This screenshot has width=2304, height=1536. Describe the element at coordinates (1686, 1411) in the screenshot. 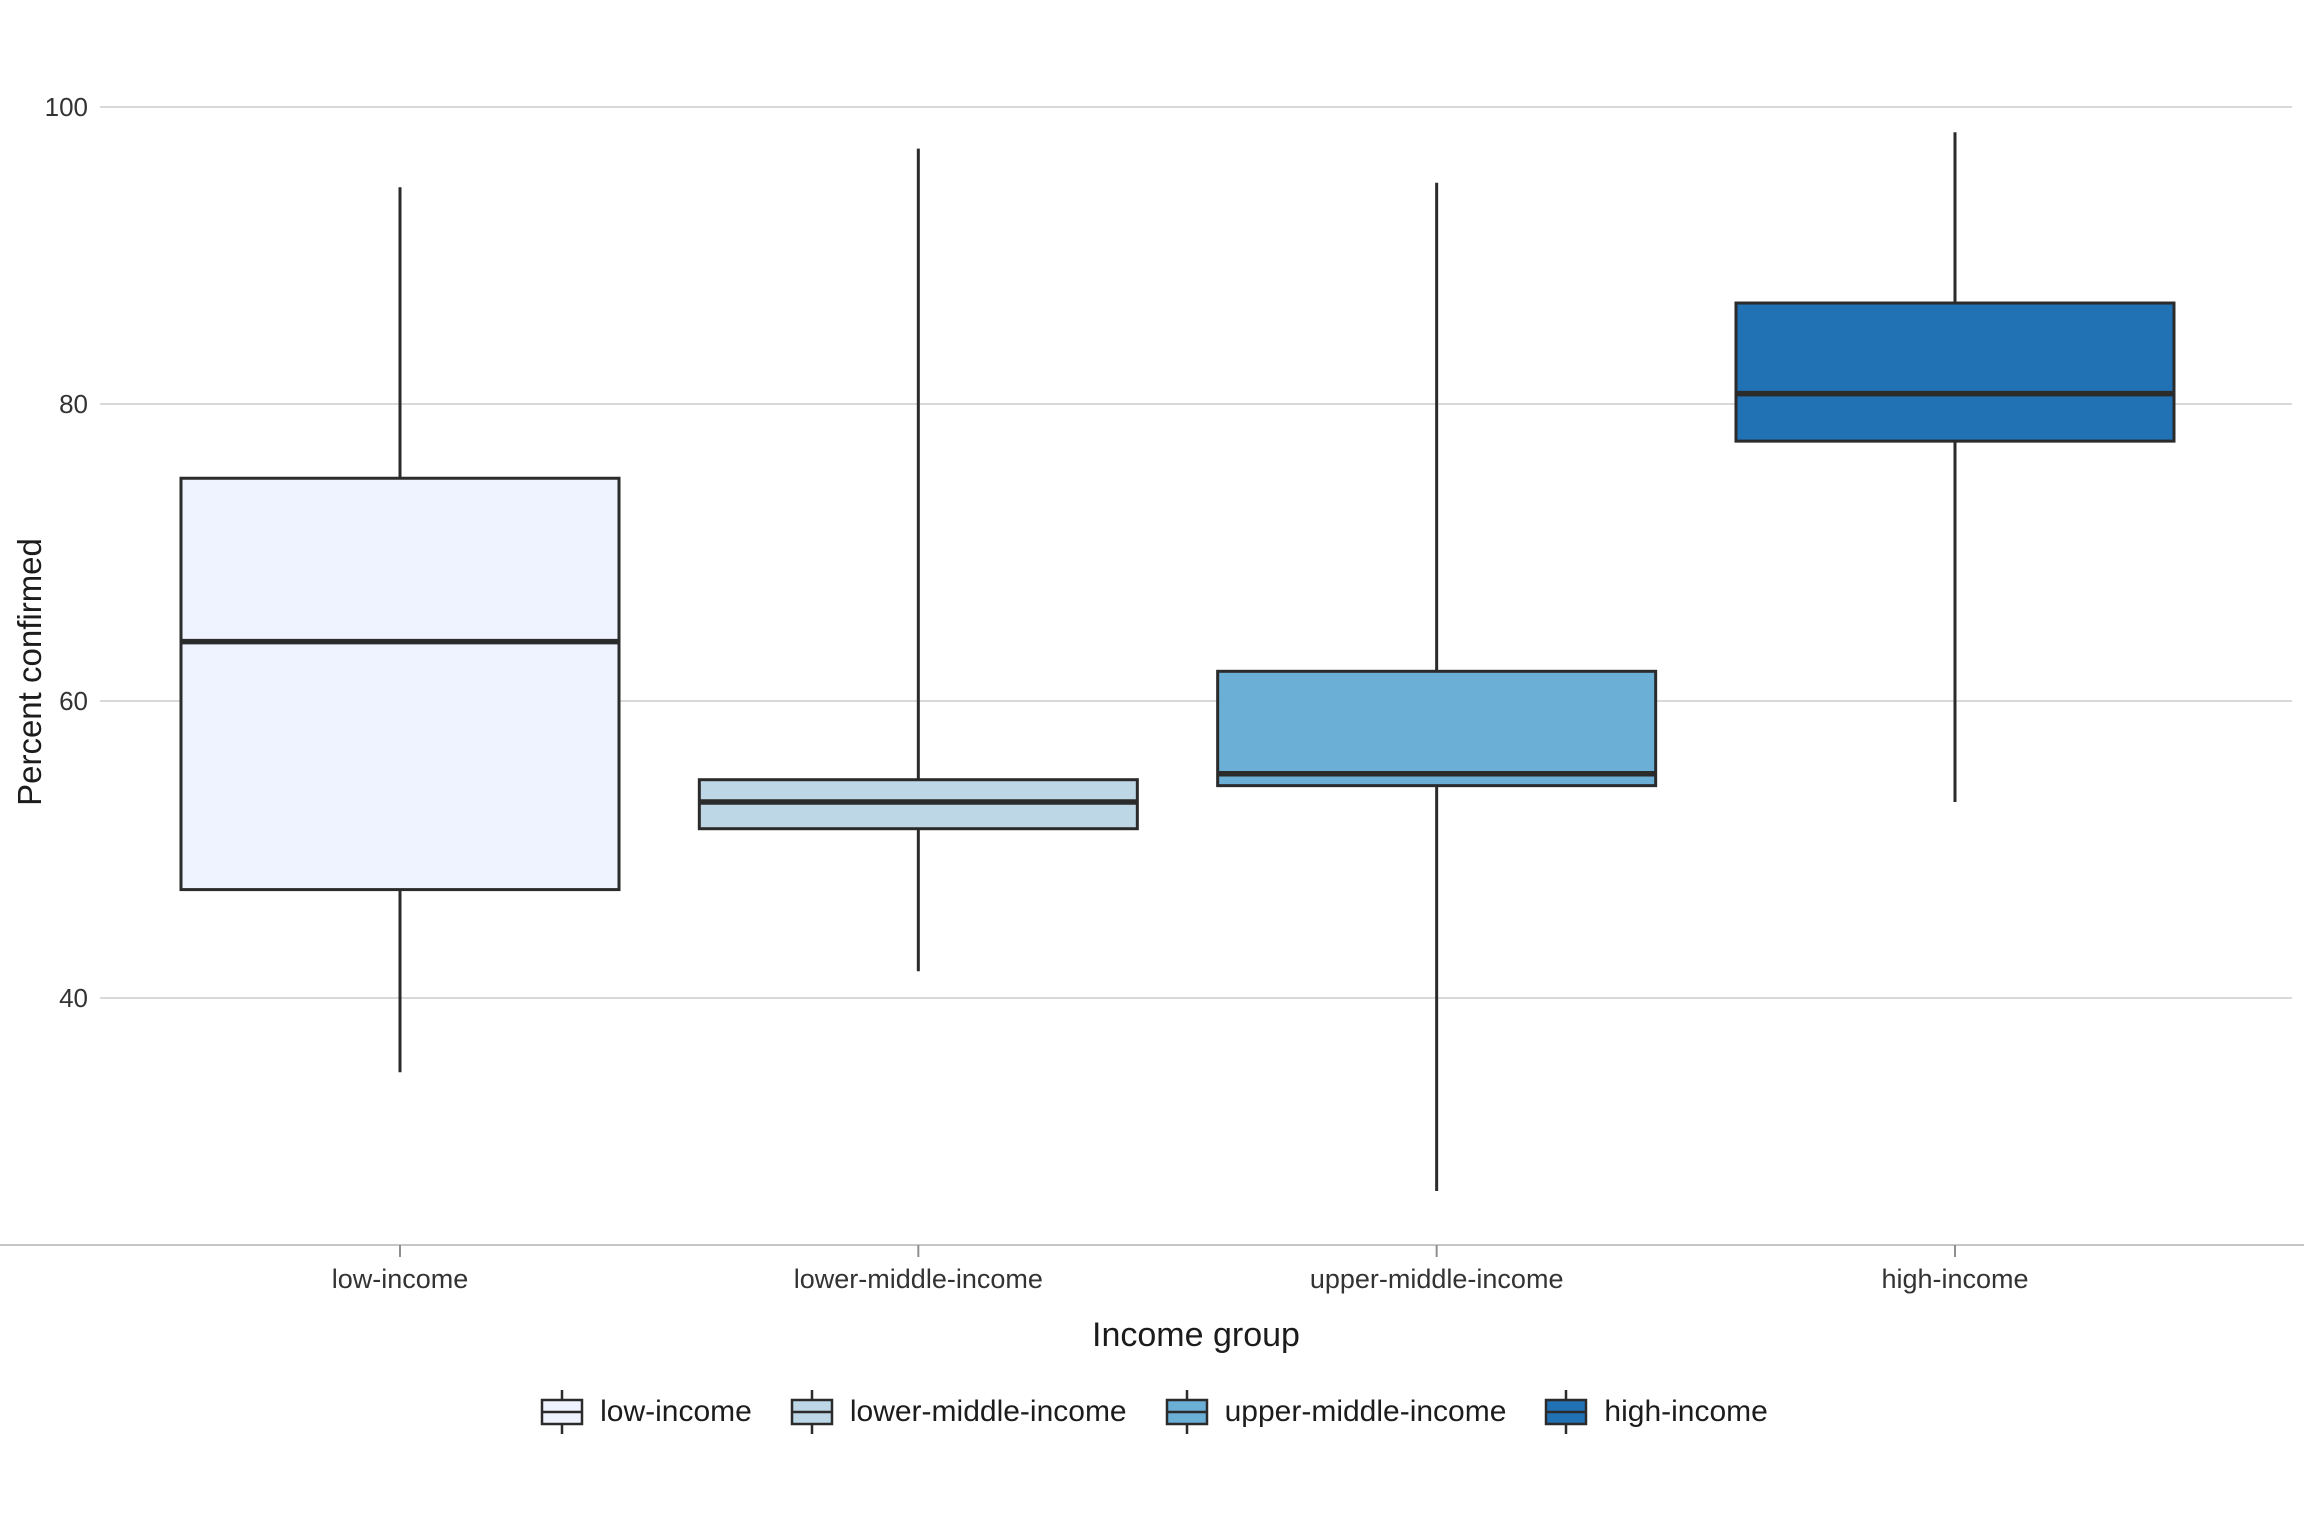

I see `legend-label: high-income` at that location.